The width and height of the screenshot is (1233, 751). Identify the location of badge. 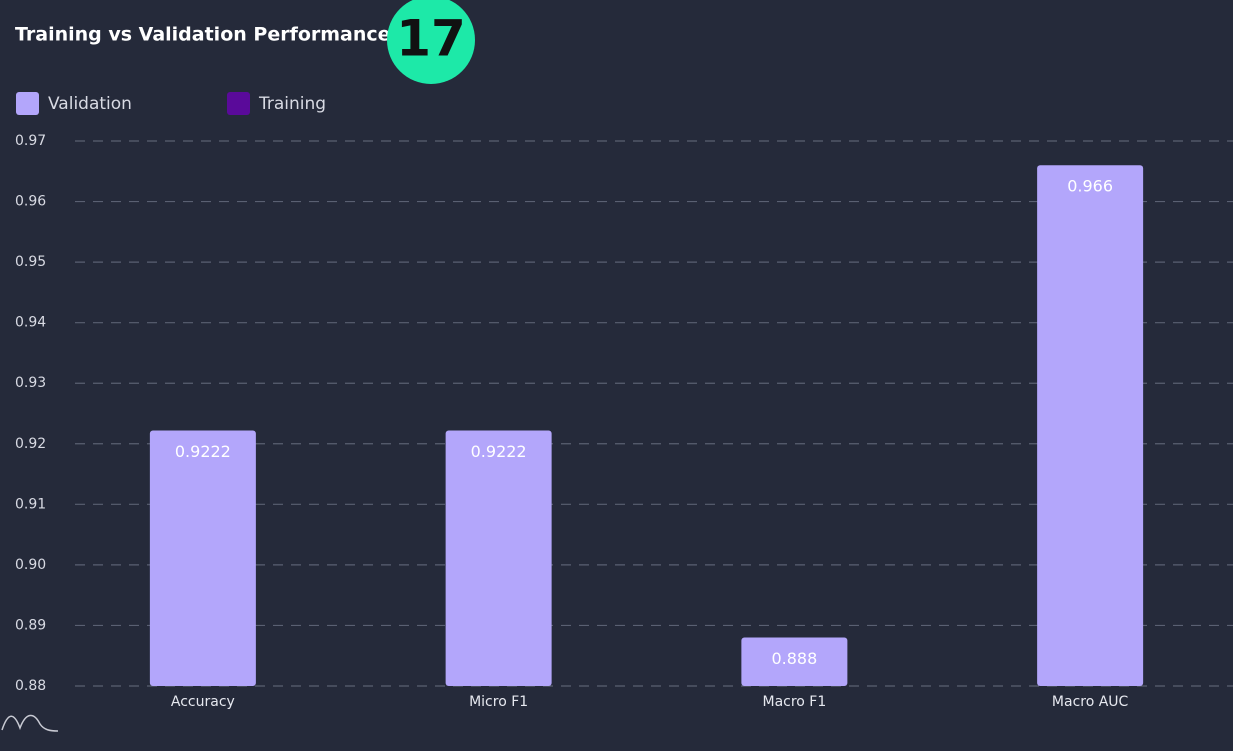
(431, 42).